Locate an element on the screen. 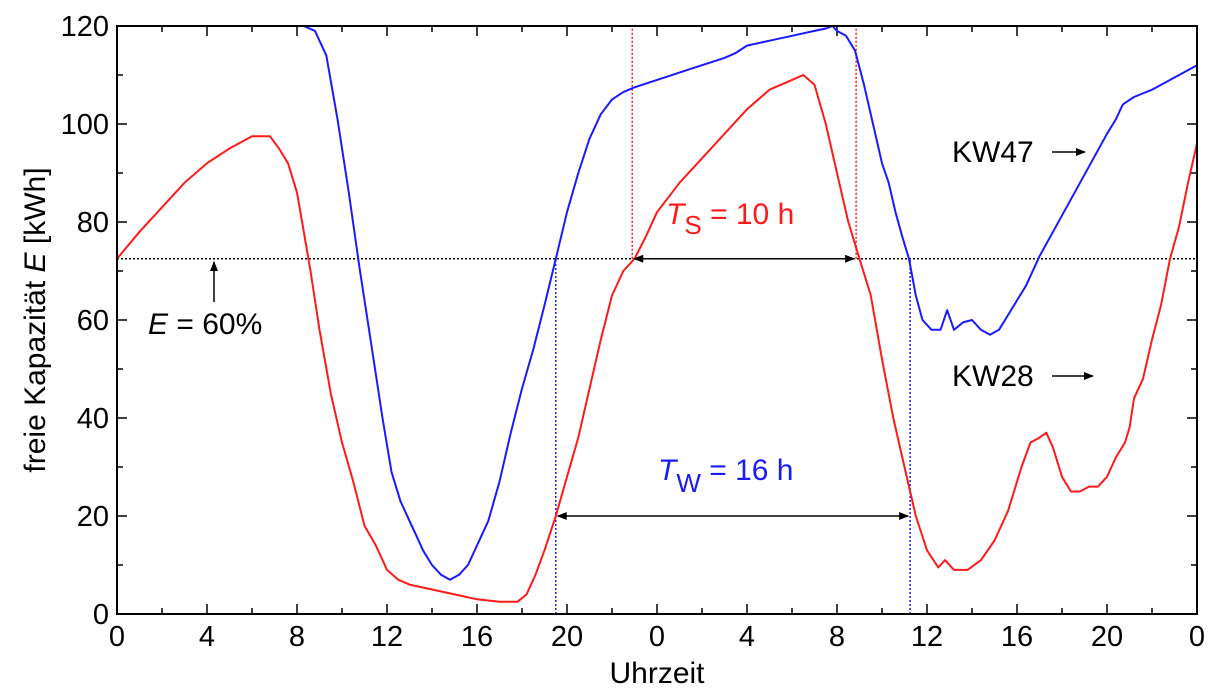 This screenshot has height=689, width=1214. tw-var: T is located at coordinates (668, 470).